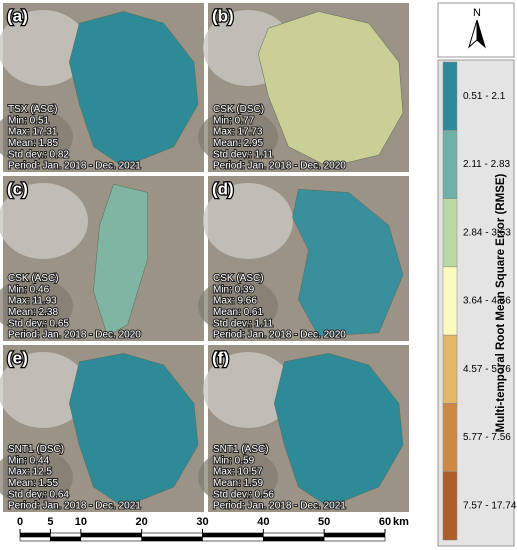  What do you see at coordinates (238, 109) in the screenshot?
I see `panel-title: CSK (DSC)` at bounding box center [238, 109].